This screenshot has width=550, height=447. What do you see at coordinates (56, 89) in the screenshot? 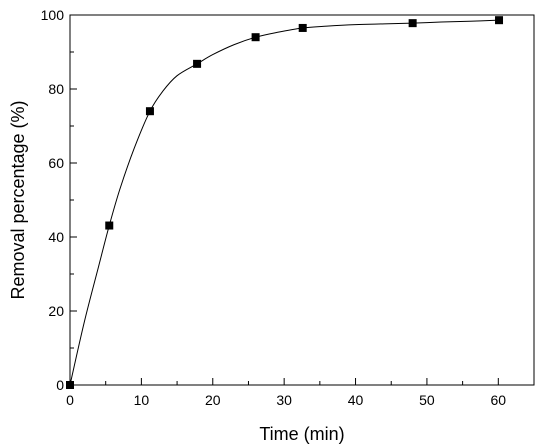
I see `y-tick-label: 80` at bounding box center [56, 89].